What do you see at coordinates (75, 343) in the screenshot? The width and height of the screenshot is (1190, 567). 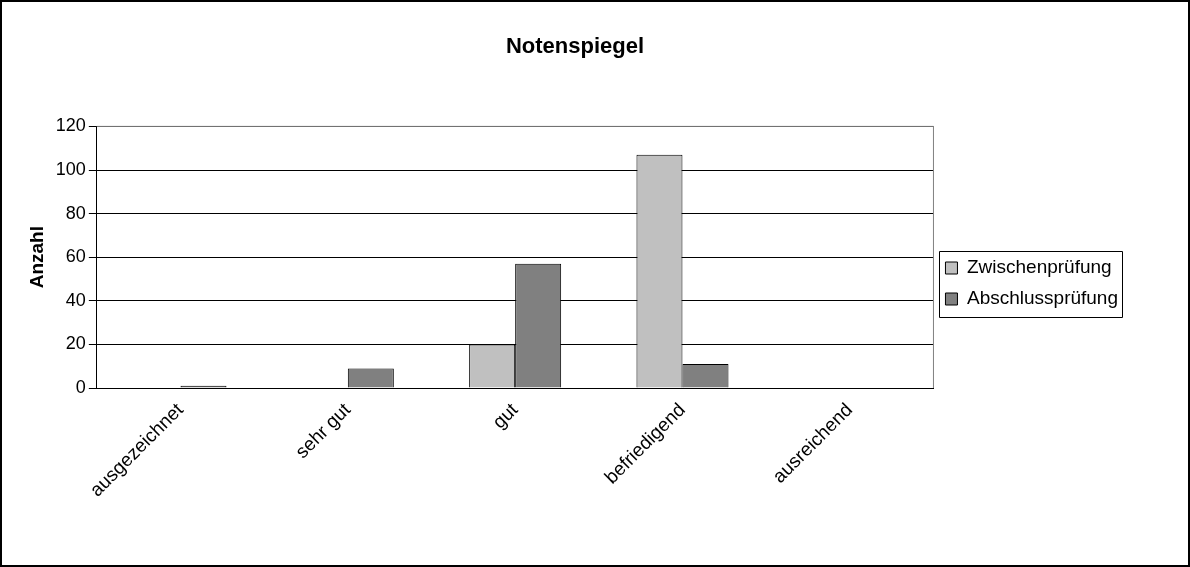 I see `y-tick-label: 20` at bounding box center [75, 343].